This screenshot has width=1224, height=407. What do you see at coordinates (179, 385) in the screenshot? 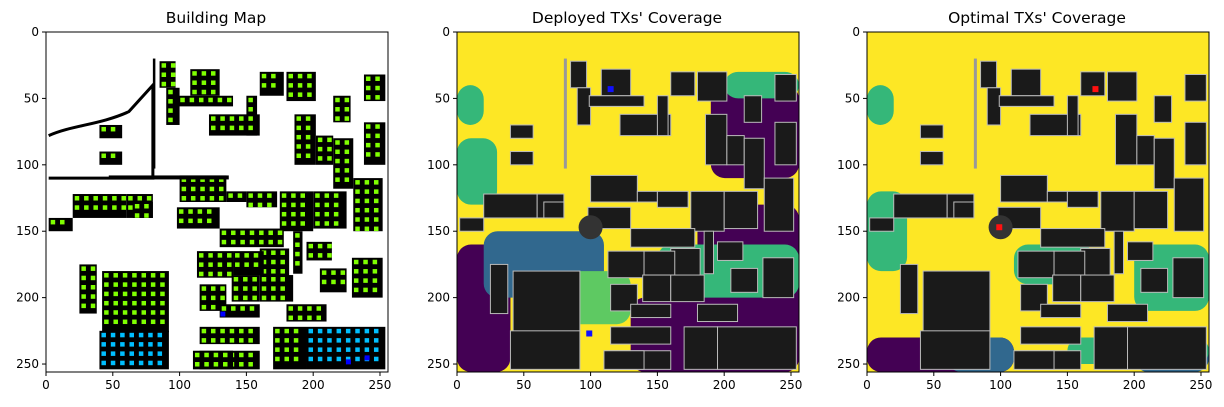
I see `x-tick-label: 100` at bounding box center [179, 385].